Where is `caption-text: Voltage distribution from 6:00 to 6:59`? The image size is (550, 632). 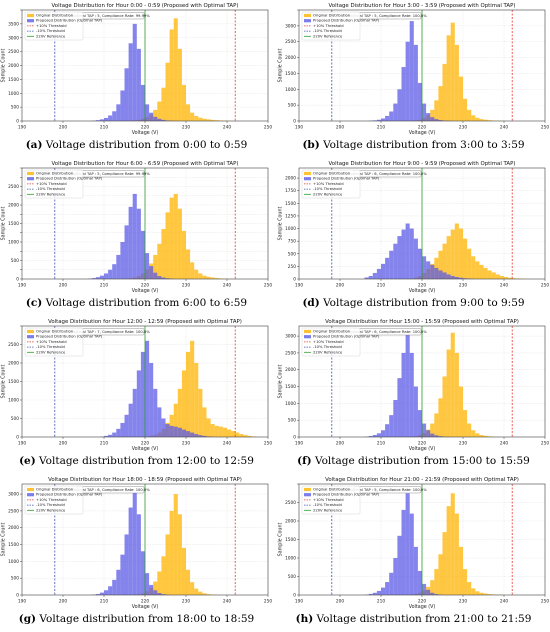
caption-text: Voltage distribution from 6:00 to 6:59 is located at coordinates (146, 303).